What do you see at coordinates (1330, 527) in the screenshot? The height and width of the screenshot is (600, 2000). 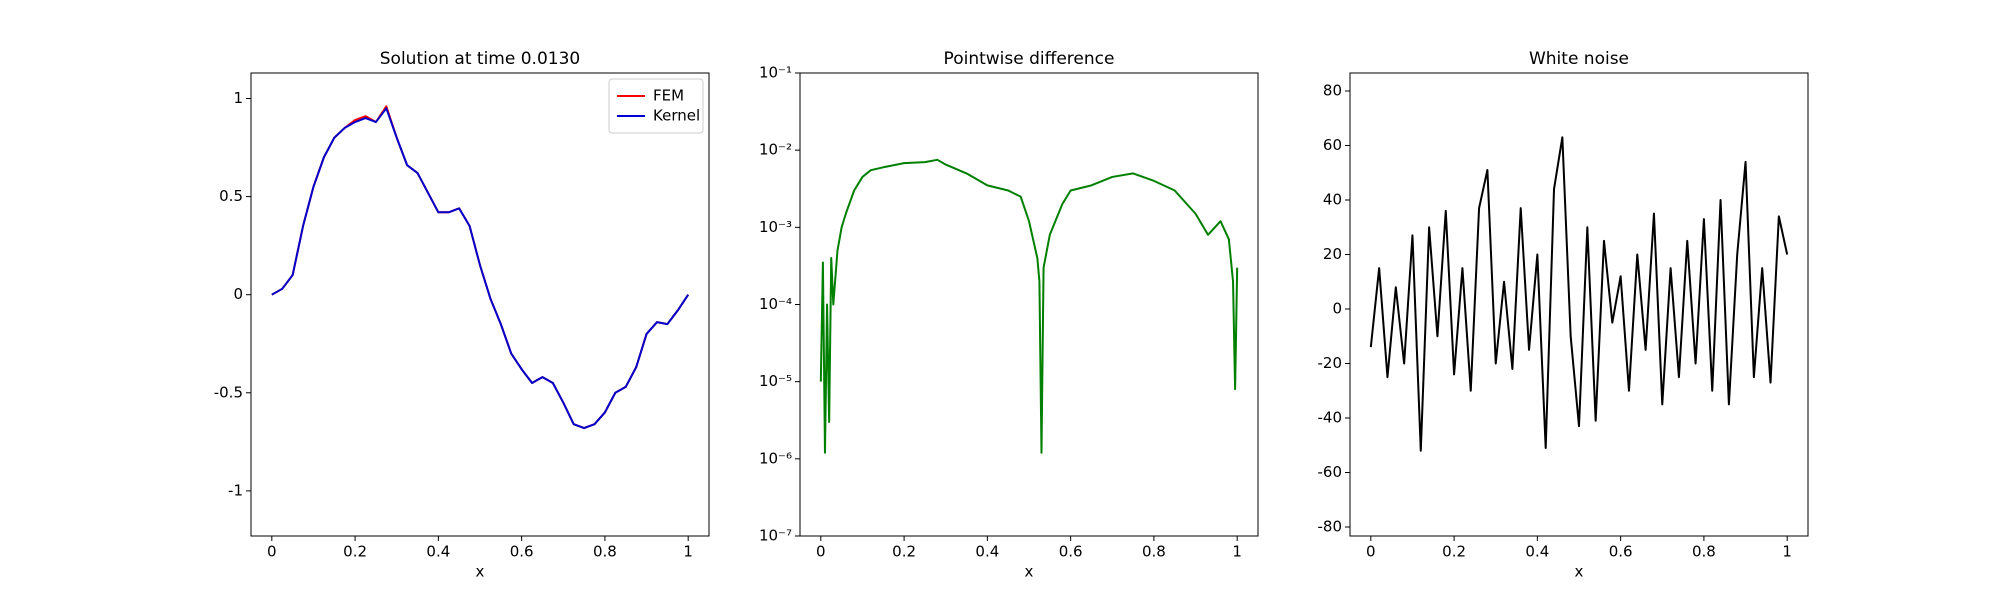 I see `y-tick-label: -80` at bounding box center [1330, 527].